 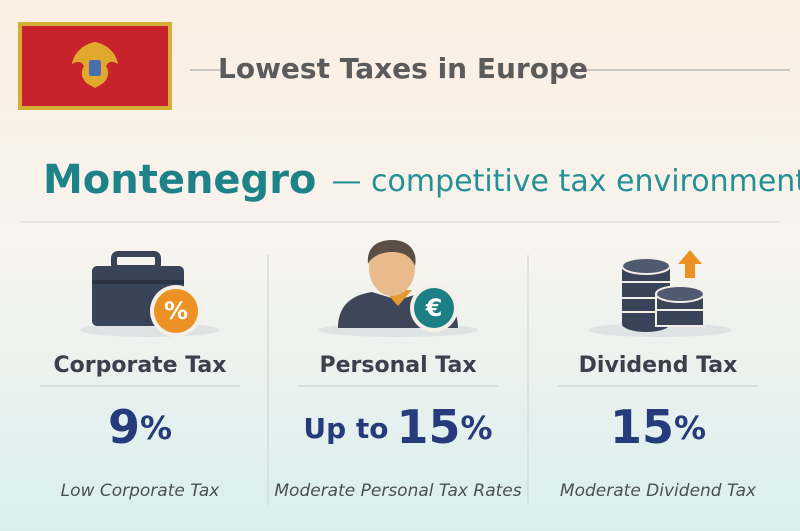 What do you see at coordinates (124, 427) in the screenshot?
I see `value-number: 9` at bounding box center [124, 427].